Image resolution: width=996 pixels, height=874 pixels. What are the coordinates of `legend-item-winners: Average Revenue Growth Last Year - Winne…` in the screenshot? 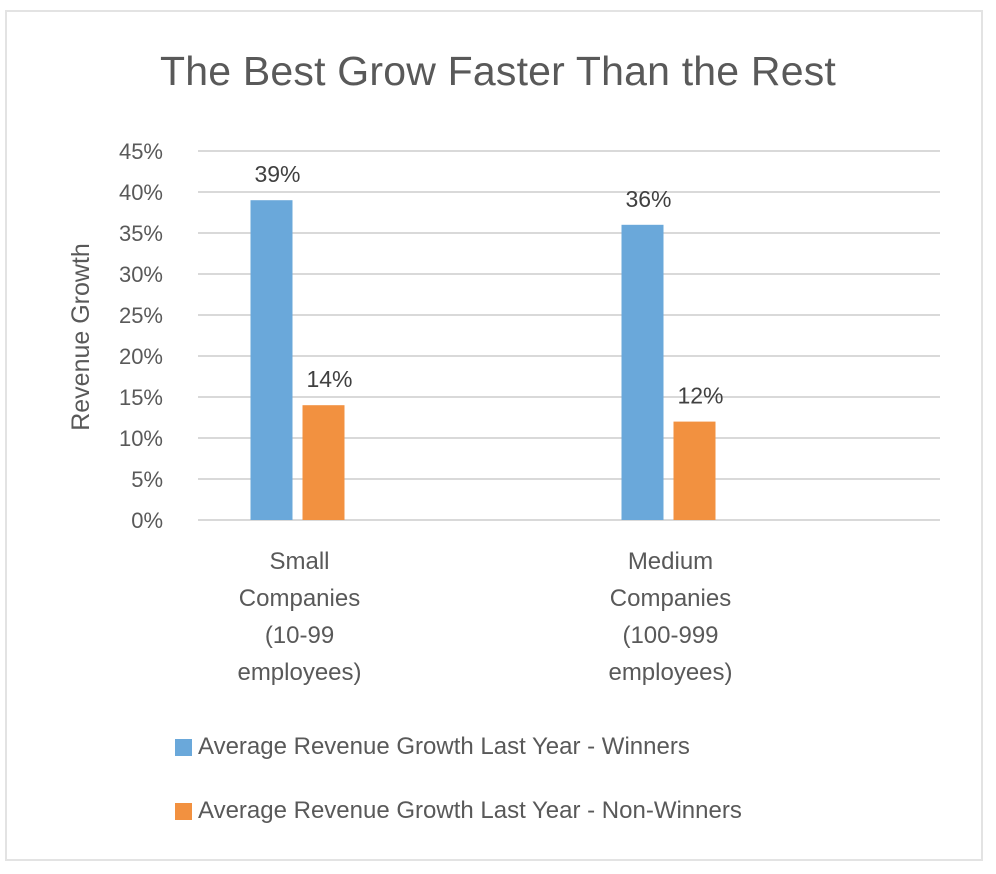 It's located at (432, 747).